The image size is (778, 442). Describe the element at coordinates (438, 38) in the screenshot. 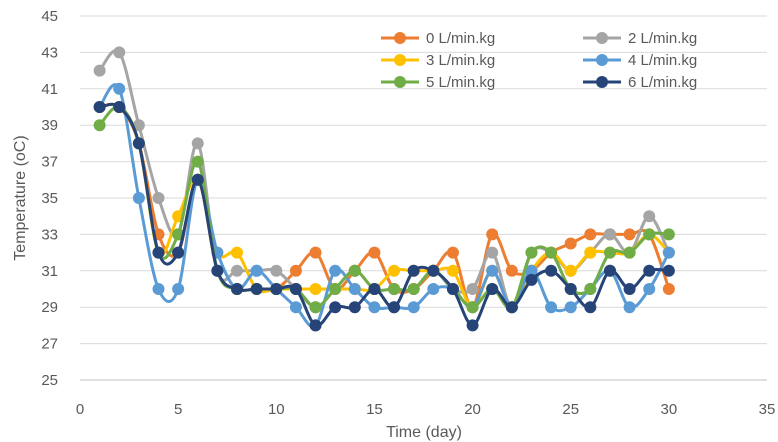

I see `legend-item: 0 L/min.kg` at that location.